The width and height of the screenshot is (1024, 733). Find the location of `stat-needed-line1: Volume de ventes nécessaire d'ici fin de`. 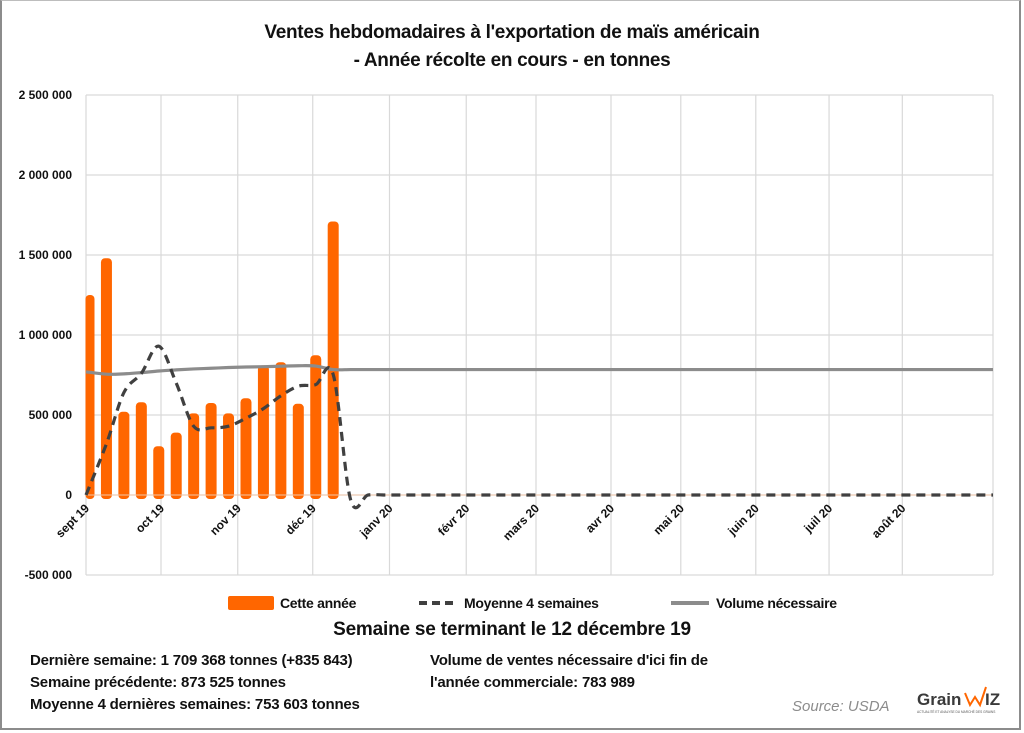

stat-needed-line1: Volume de ventes nécessaire d'ici fin de is located at coordinates (569, 660).